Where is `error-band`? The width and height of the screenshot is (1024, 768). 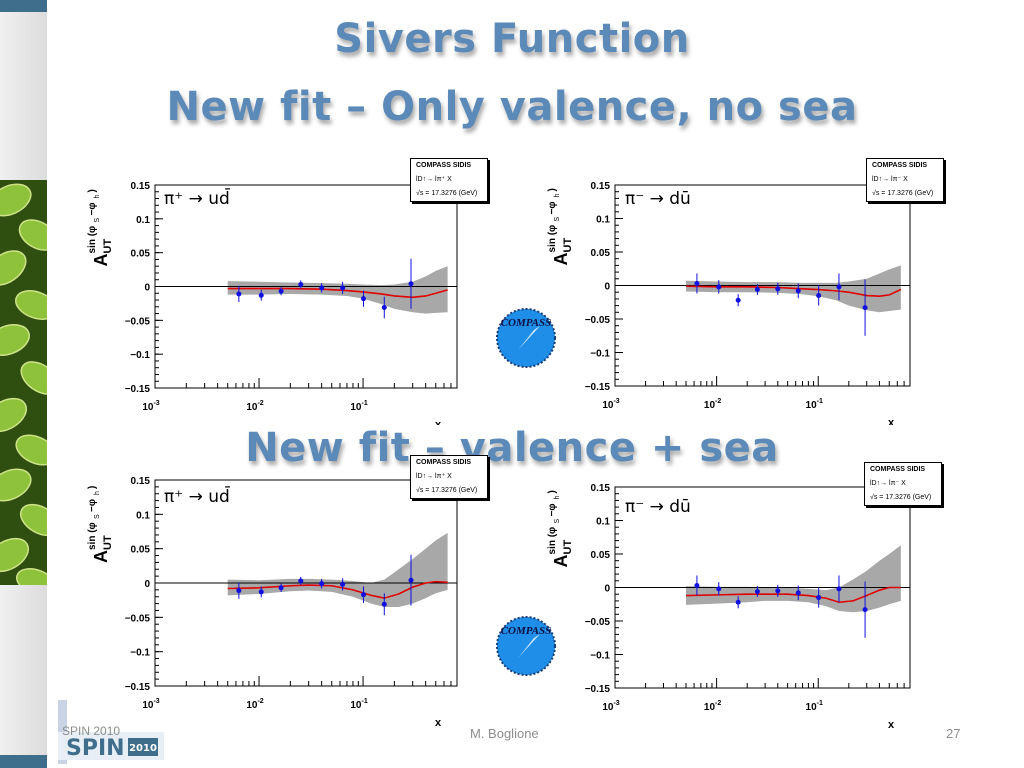
error-band is located at coordinates (793, 579).